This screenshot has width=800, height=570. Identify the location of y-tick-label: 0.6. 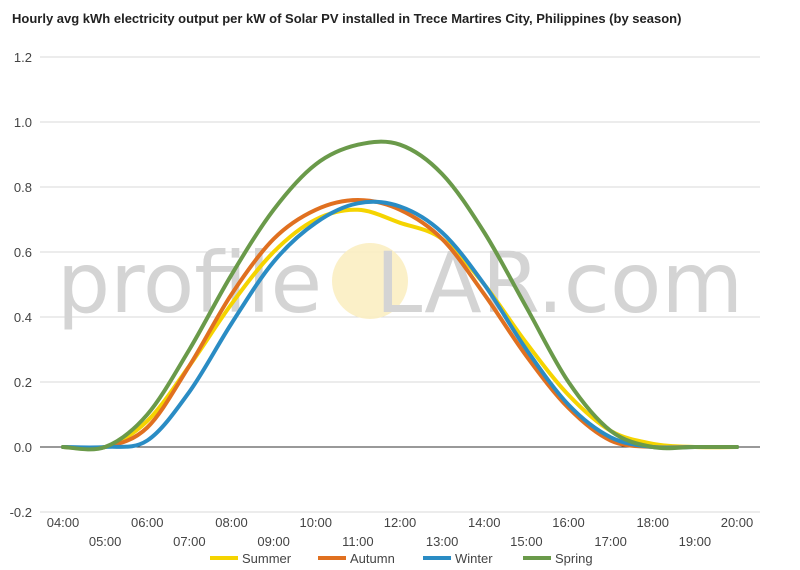
(23, 252).